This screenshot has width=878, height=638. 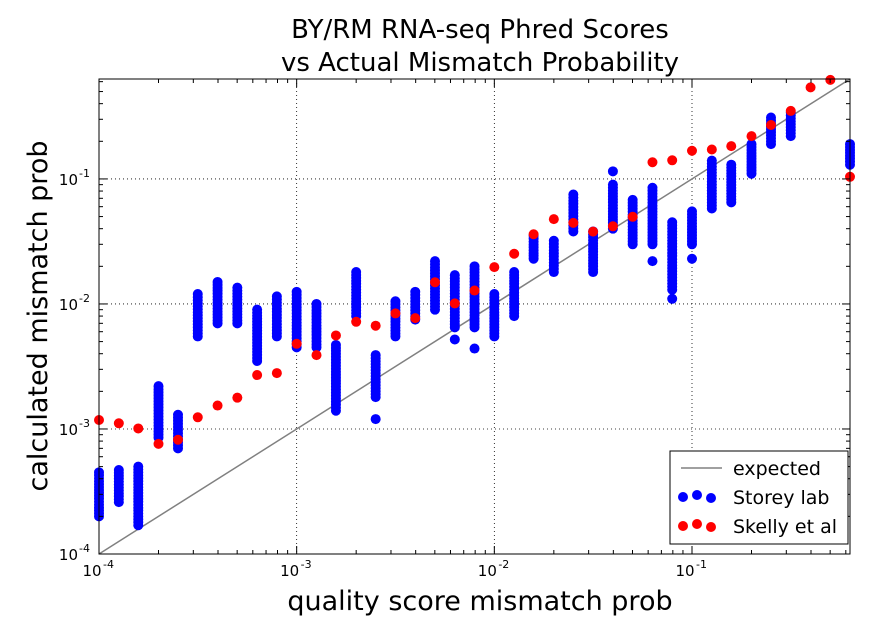 What do you see at coordinates (781, 498) in the screenshot?
I see `legend-storey-label: Storey lab` at bounding box center [781, 498].